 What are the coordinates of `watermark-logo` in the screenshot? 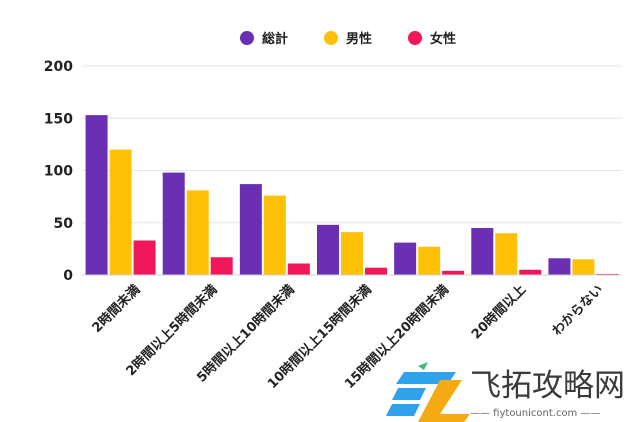 It's located at (428, 392).